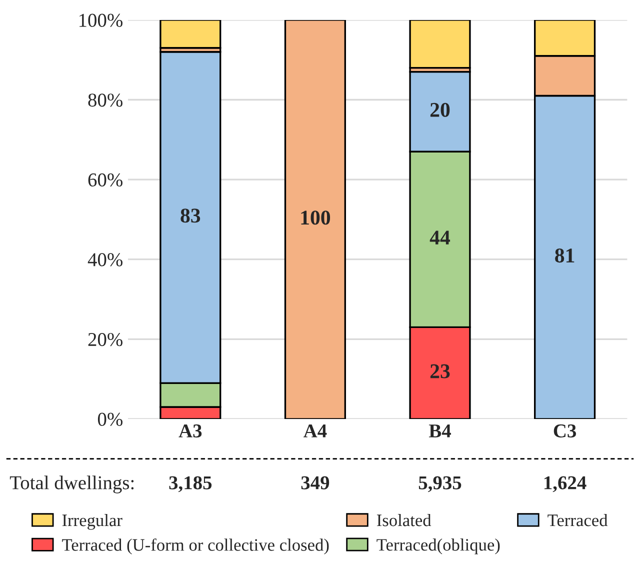  What do you see at coordinates (190, 484) in the screenshot?
I see `text: 3,185` at bounding box center [190, 484].